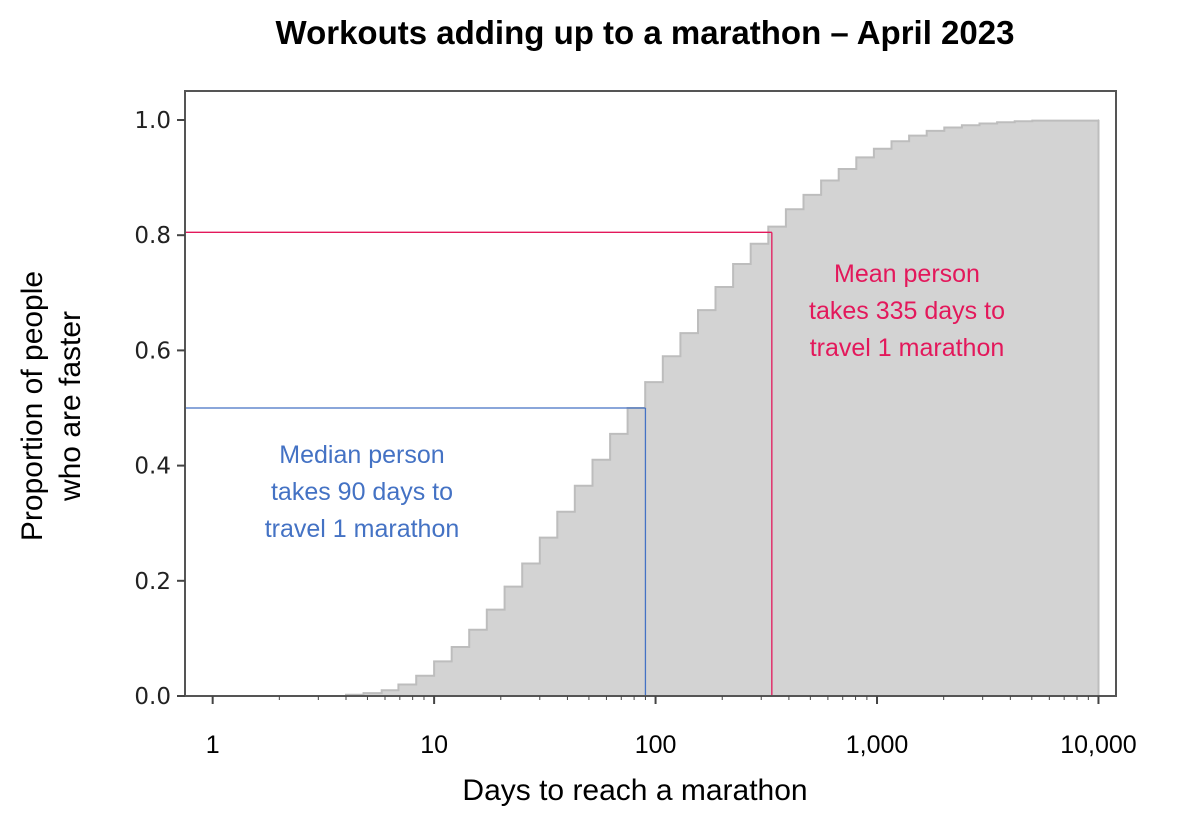 The height and width of the screenshot is (837, 1200). What do you see at coordinates (152, 121) in the screenshot?
I see `y-tick-label: 1.0` at bounding box center [152, 121].